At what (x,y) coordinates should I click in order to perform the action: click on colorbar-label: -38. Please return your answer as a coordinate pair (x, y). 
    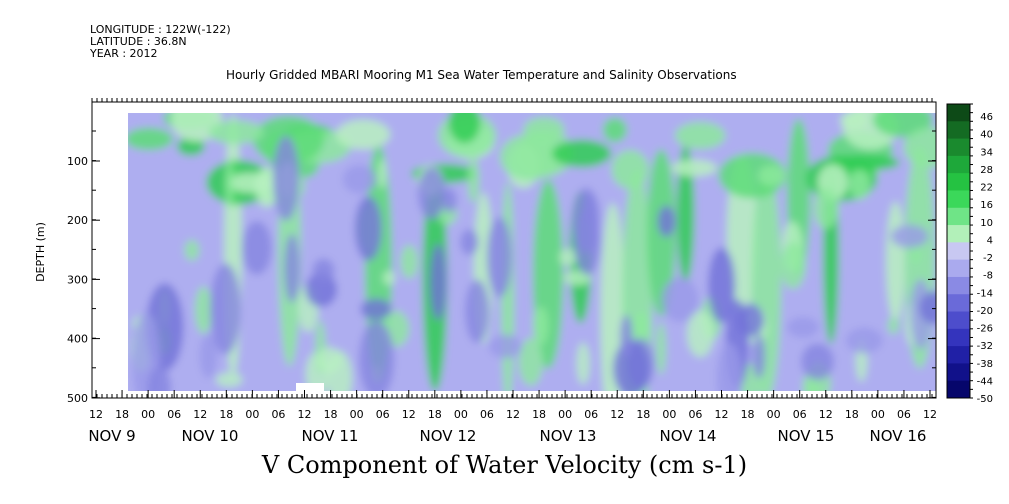
    Looking at the image, I should click on (985, 364).